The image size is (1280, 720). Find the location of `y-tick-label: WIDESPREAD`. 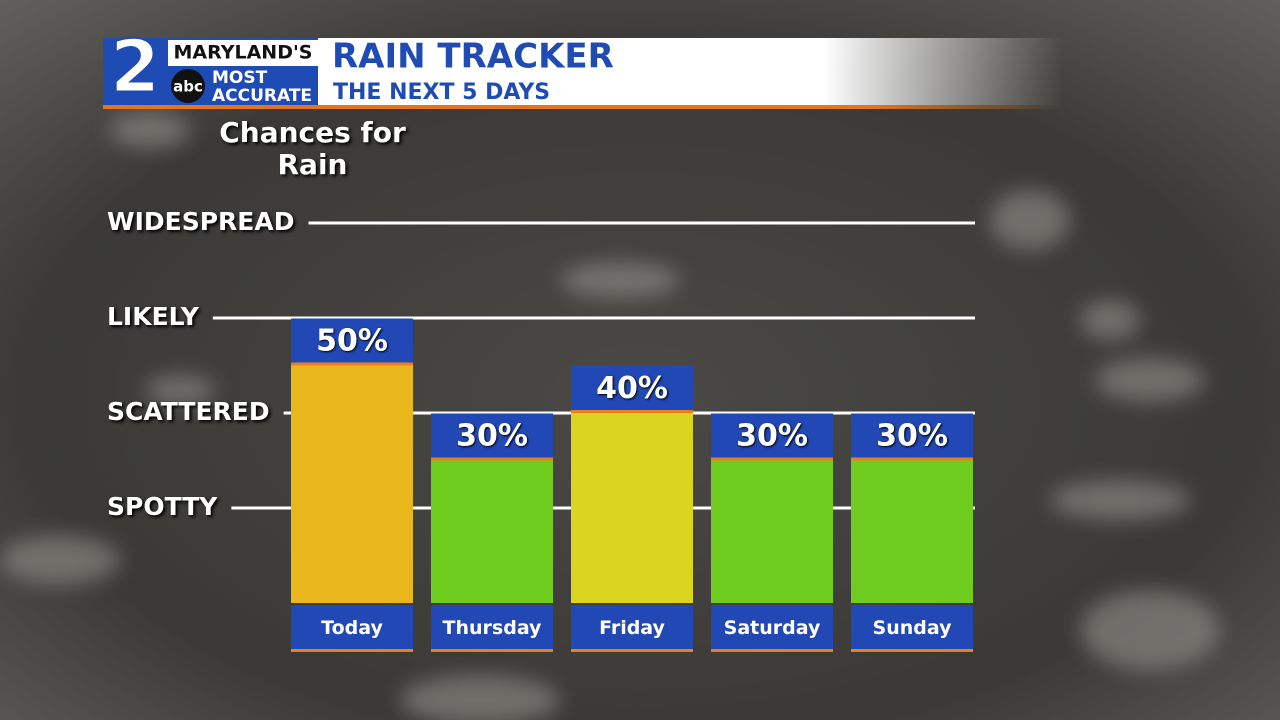

y-tick-label: WIDESPREAD is located at coordinates (200, 221).